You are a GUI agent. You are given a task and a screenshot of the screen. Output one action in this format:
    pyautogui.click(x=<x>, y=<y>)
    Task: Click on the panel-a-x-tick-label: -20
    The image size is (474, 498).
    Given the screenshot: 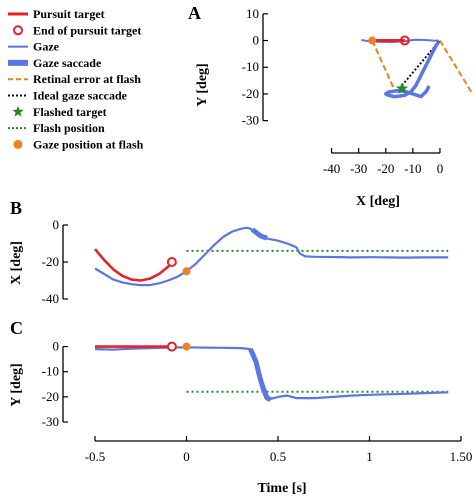 What is the action you would take?
    pyautogui.click(x=385, y=168)
    